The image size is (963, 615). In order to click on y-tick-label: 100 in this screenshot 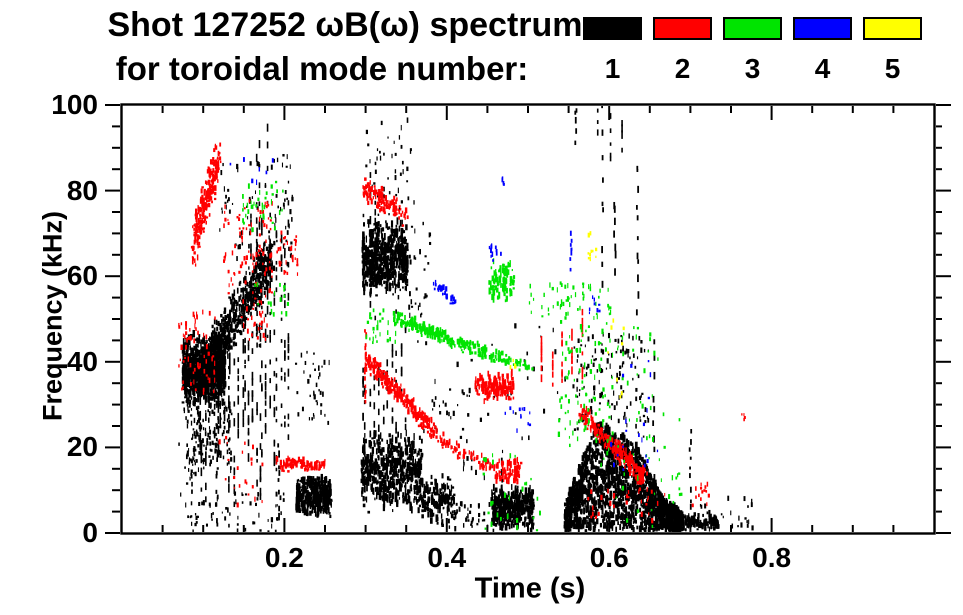, I will do `click(74, 104)`.